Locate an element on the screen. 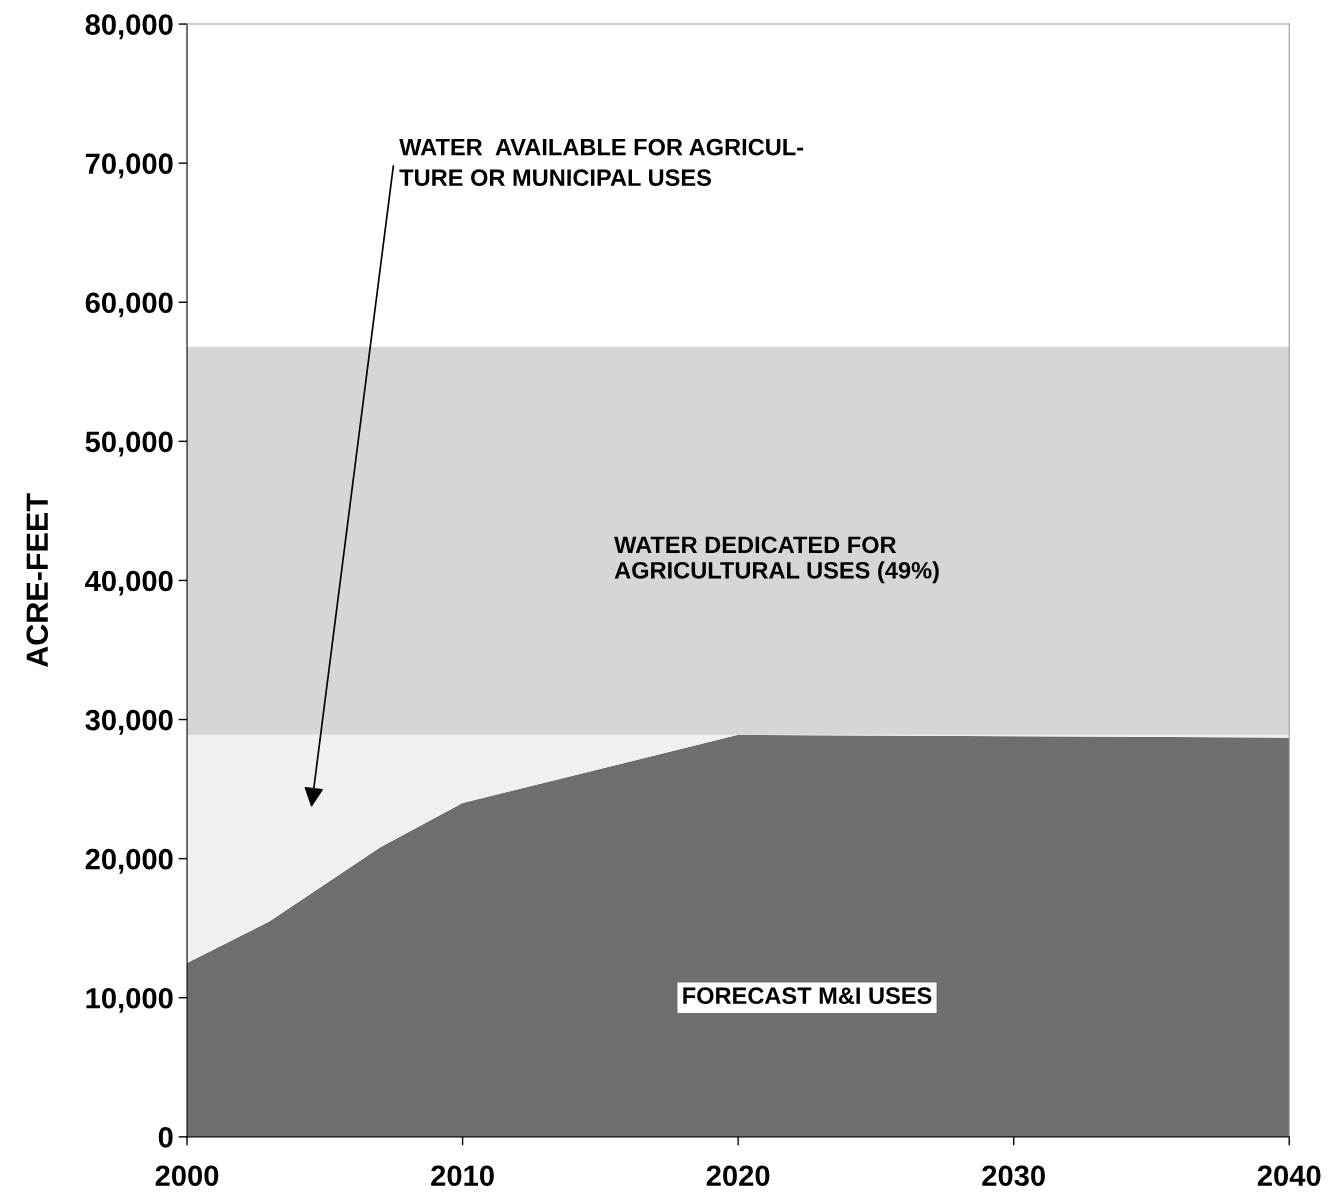 This screenshot has height=1203, width=1336. y-tick-label: 30,000 is located at coordinates (129, 722).